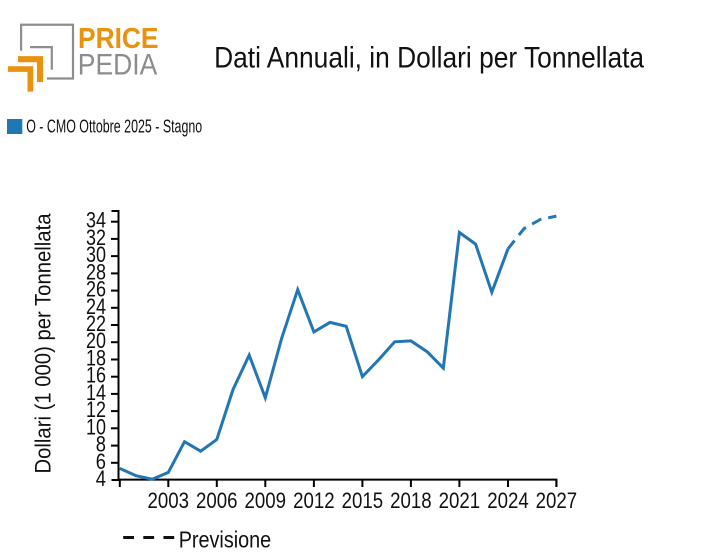 This screenshot has height=555, width=712. Describe the element at coordinates (43, 343) in the screenshot. I see `svg-text: Dollari (1 000) per Tonnellata` at that location.